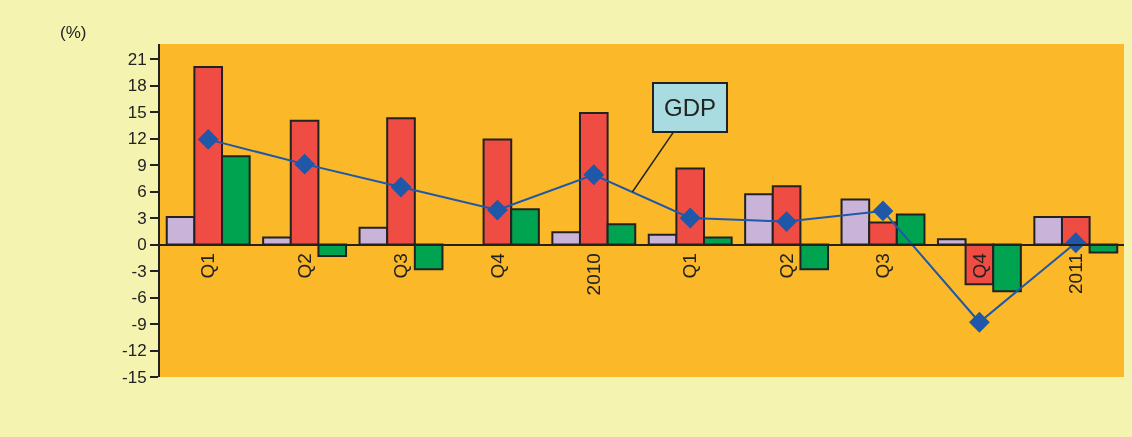 Image resolution: width=1132 pixels, height=437 pixels. Describe the element at coordinates (142, 192) in the screenshot. I see `y-tick-label: 6` at that location.